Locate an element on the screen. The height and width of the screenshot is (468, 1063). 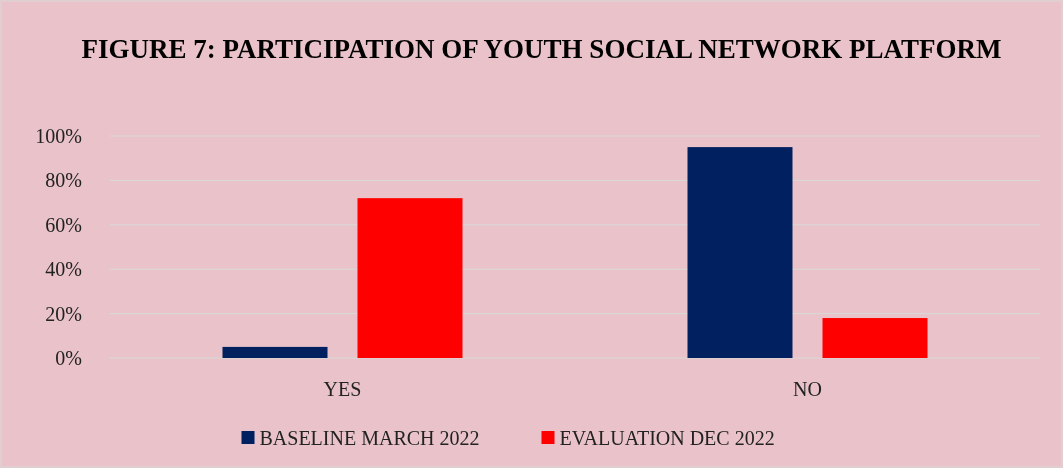
legend-label: BASELINE MARCH 2022 is located at coordinates (369, 438).